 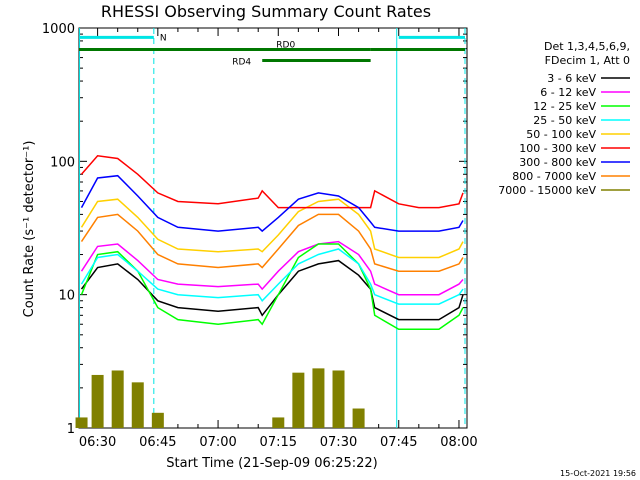 I want to click on y-tick-label: 1, so click(x=71, y=429).